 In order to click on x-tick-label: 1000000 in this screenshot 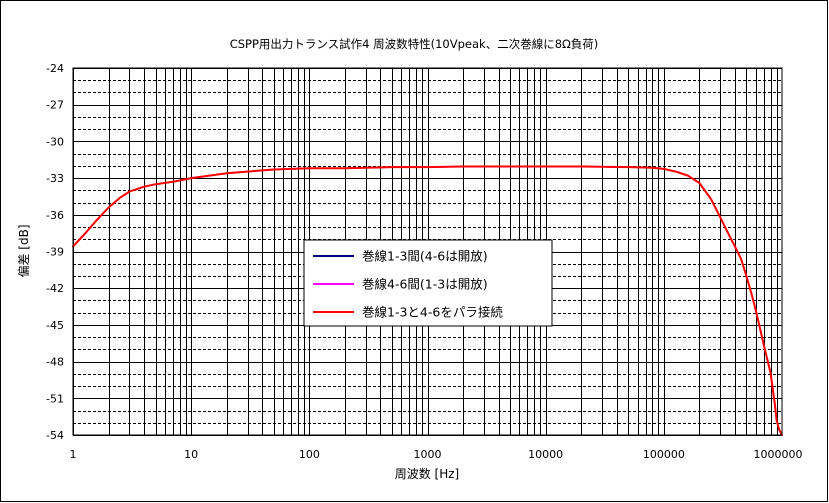, I will do `click(778, 454)`.